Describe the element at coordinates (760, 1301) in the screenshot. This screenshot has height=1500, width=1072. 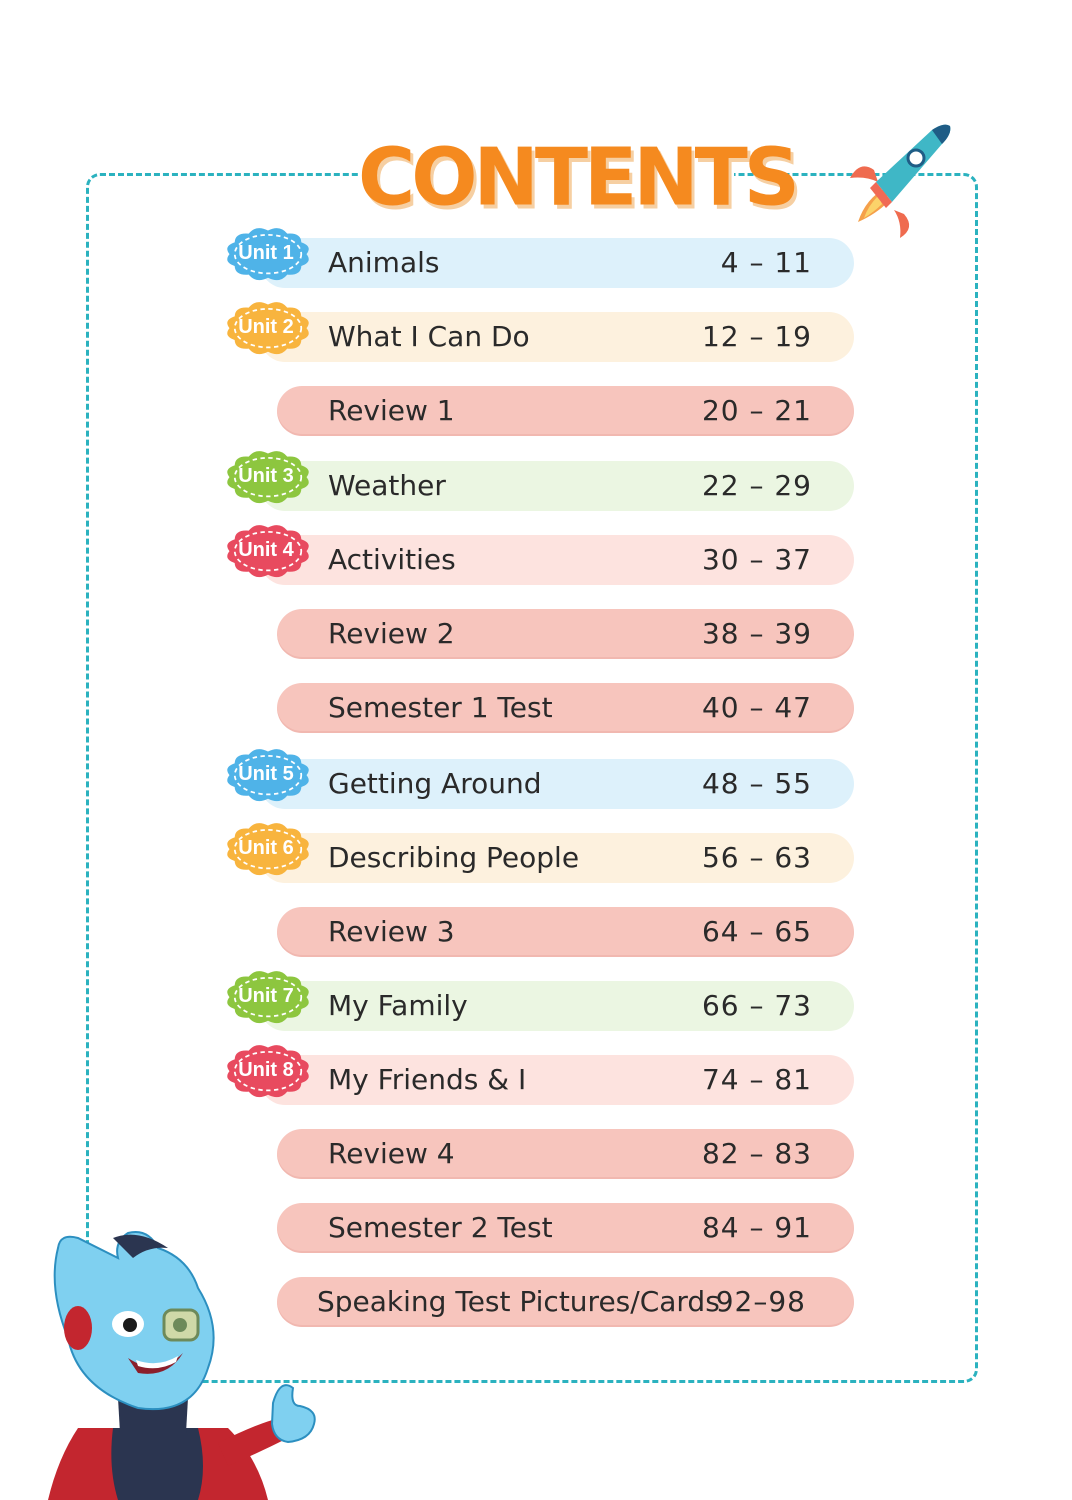
I see `entry-pages: 92–98` at that location.